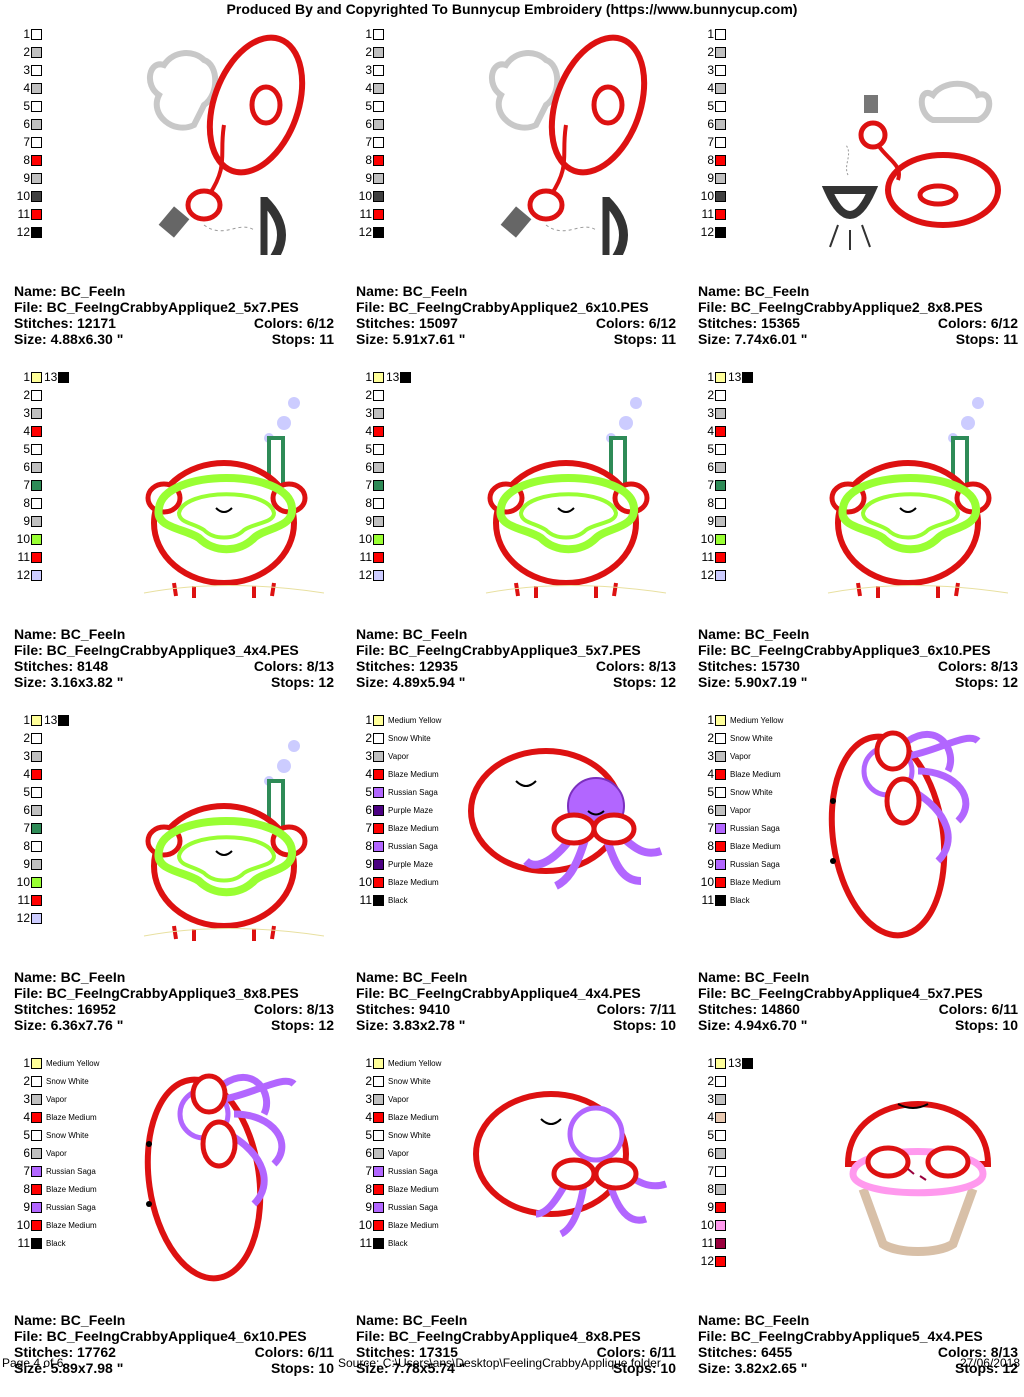  Describe the element at coordinates (26, 828) in the screenshot. I see `swatch-number: 7` at that location.